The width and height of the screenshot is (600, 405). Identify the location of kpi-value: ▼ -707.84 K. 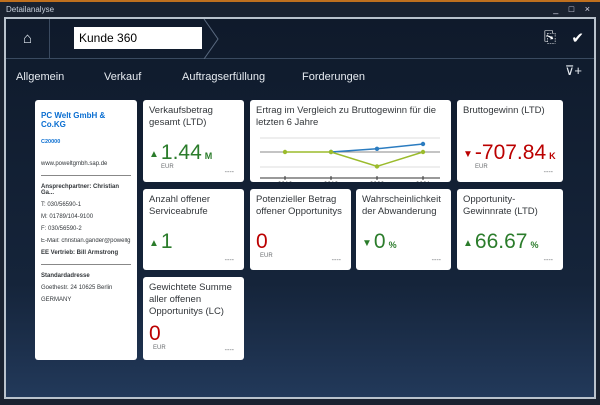
(509, 152).